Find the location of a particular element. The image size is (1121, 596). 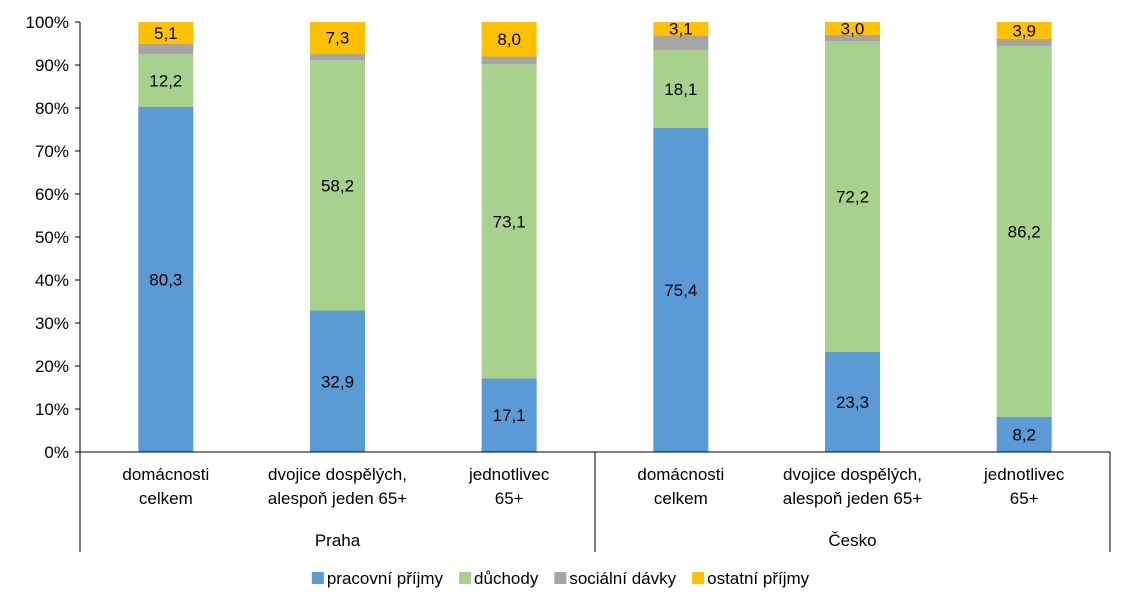

data-label: 8,0 is located at coordinates (509, 39).